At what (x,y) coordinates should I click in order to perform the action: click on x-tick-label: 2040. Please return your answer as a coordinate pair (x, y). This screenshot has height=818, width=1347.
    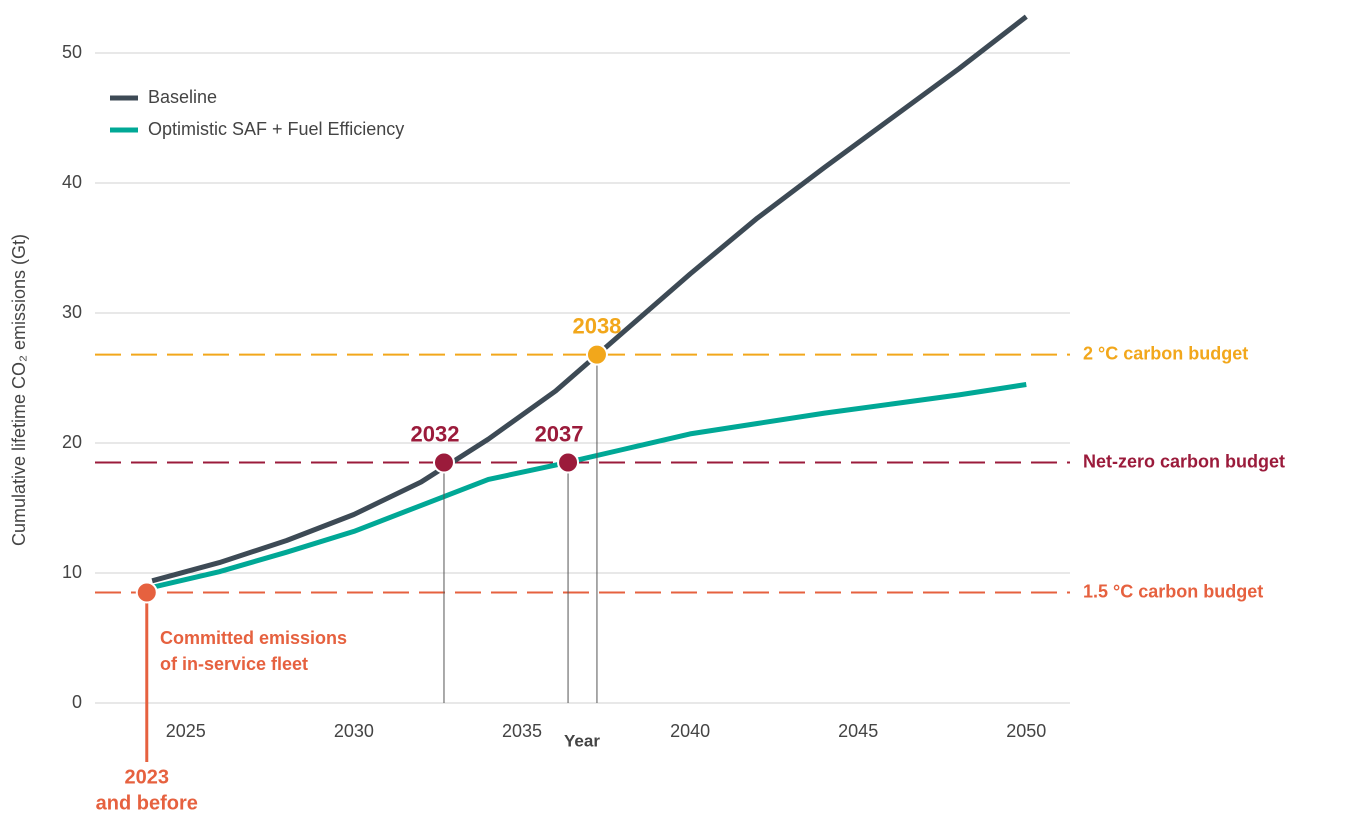
    Looking at the image, I should click on (690, 731).